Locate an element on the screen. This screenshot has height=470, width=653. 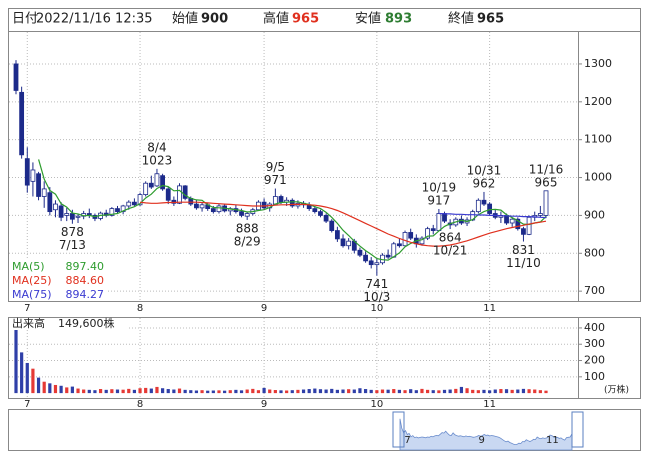
y-tick-label: 1000 is located at coordinates (598, 177).